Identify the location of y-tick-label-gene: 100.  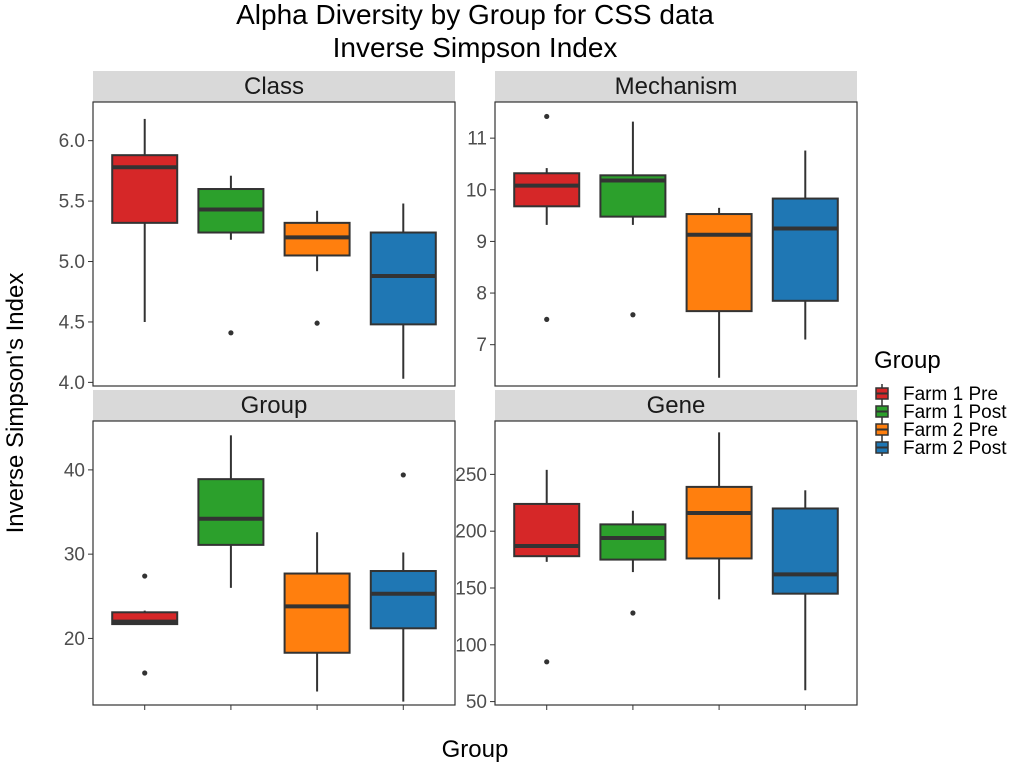
(471, 645).